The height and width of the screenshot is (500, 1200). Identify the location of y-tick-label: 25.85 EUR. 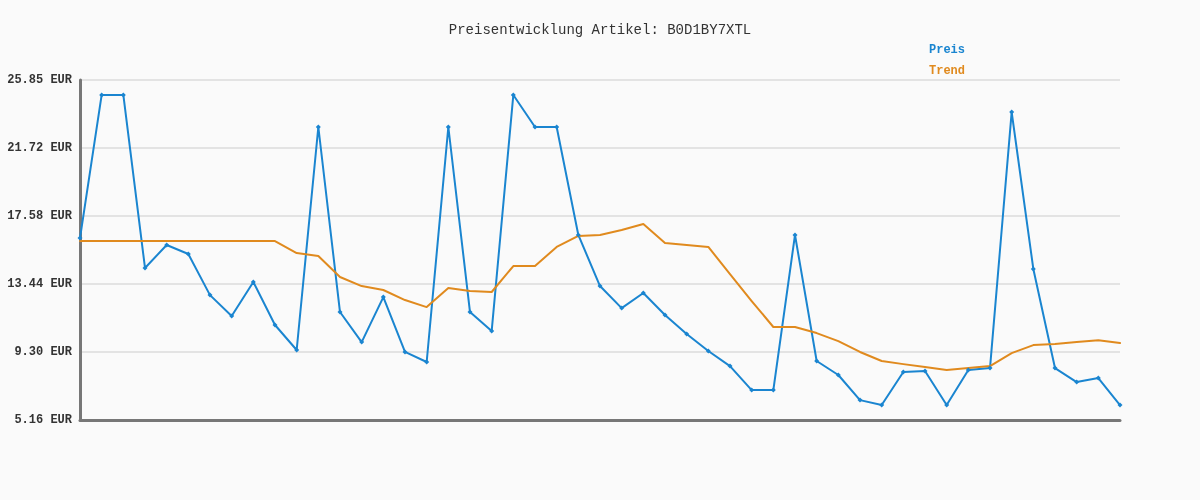
(40, 80).